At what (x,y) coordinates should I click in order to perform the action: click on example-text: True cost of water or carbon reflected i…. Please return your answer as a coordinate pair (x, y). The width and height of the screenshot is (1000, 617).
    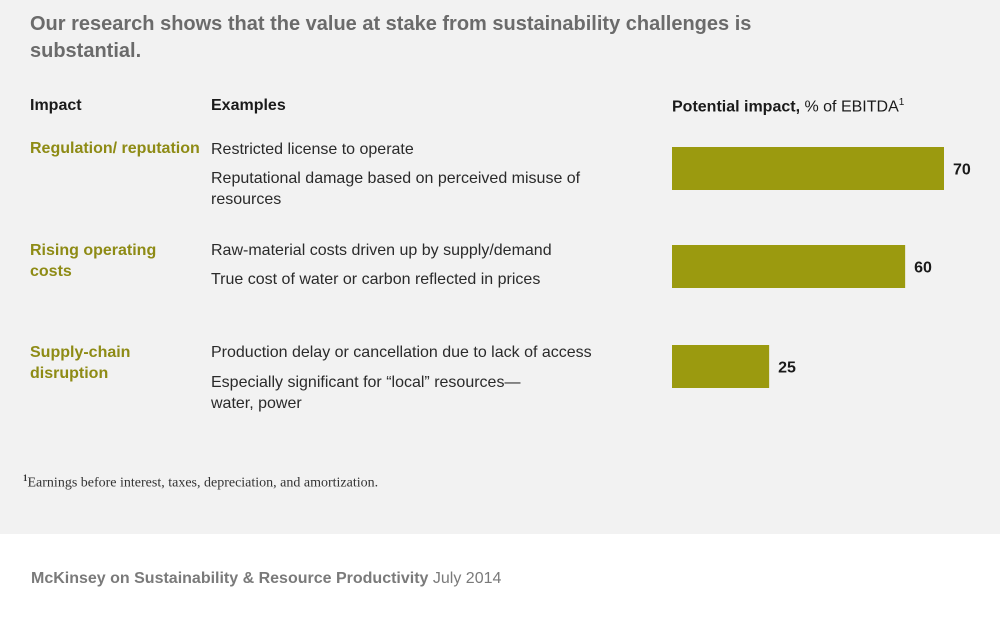
    Looking at the image, I should click on (376, 279).